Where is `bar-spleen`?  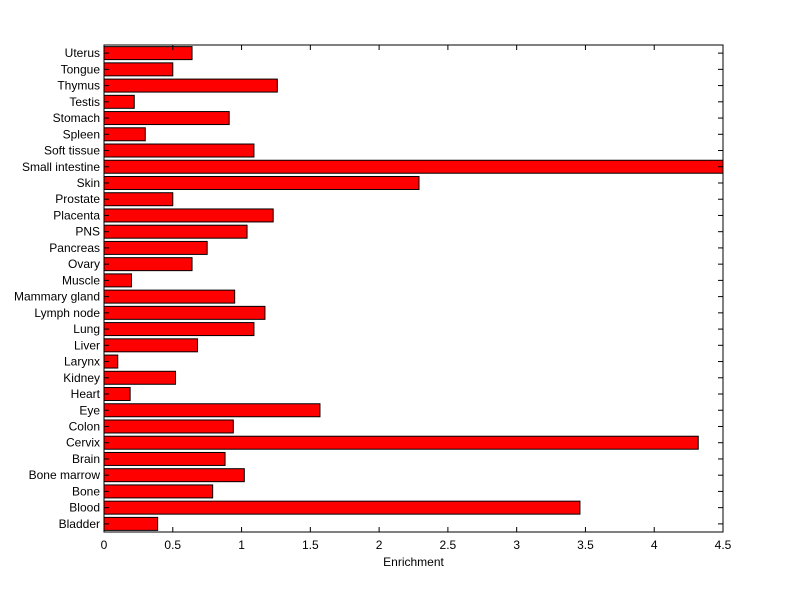
bar-spleen is located at coordinates (124, 134).